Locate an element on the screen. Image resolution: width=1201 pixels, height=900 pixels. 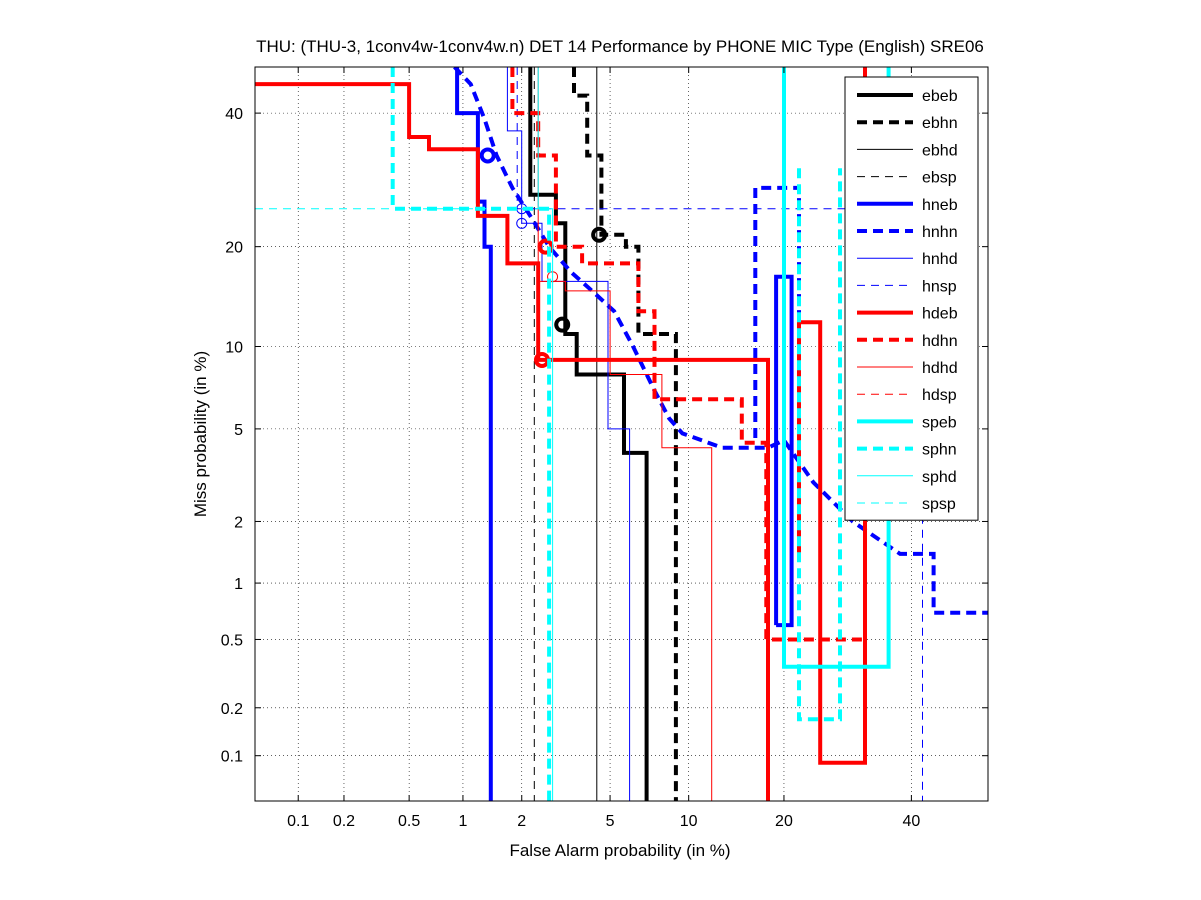
x-tick-label: 0.1 is located at coordinates (298, 821).